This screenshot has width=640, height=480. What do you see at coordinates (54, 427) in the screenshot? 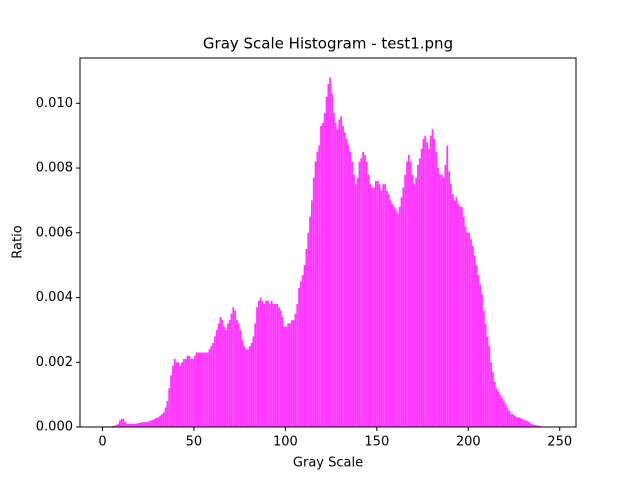
I see `y-tick-label: 0.000` at bounding box center [54, 427].